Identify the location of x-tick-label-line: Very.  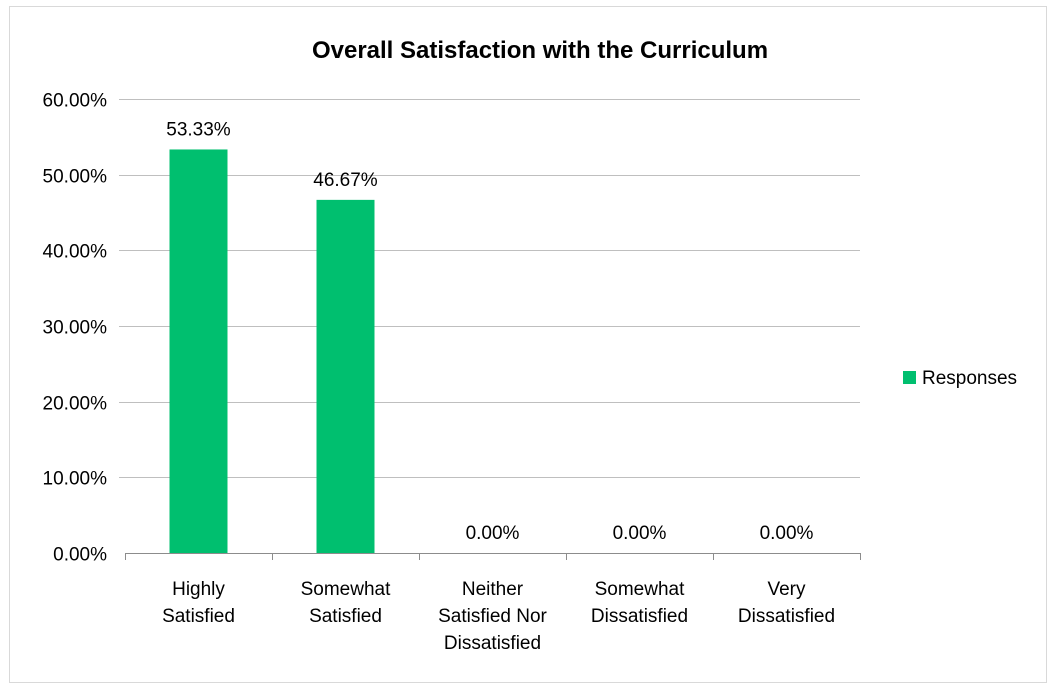
(786, 589).